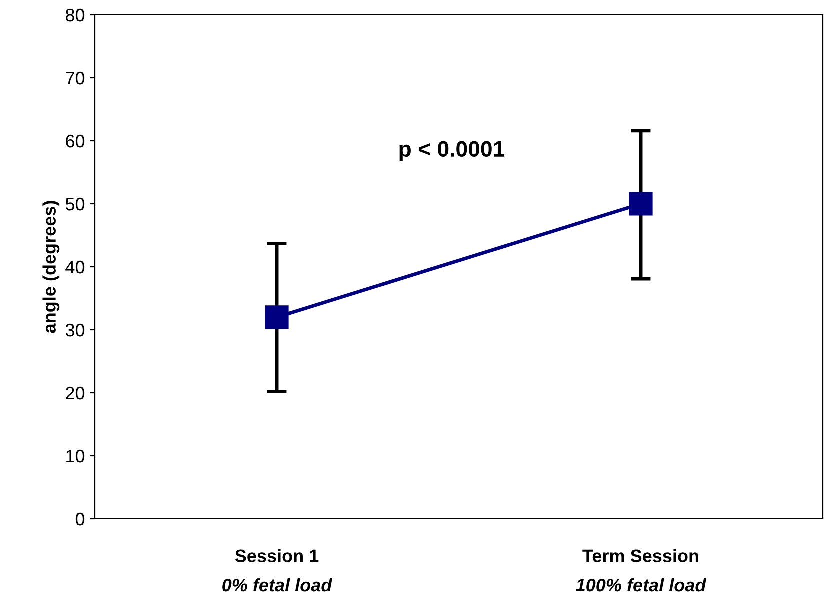  Describe the element at coordinates (75, 204) in the screenshot. I see `y-tick-label: 50` at that location.